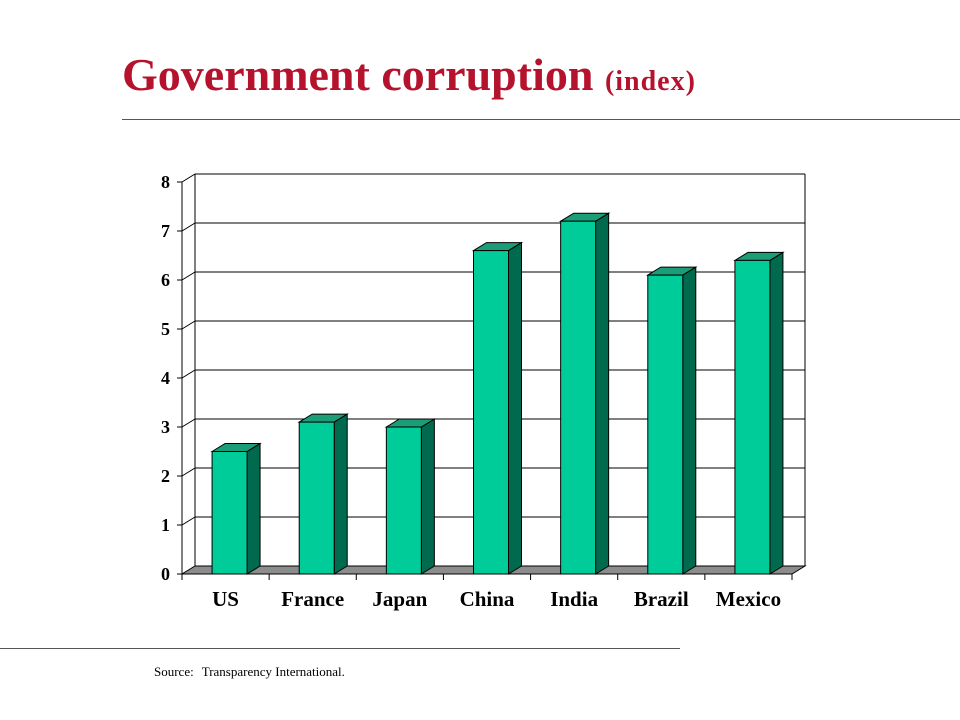 This screenshot has height=720, width=960. I want to click on chart-title: Government corruption (index), so click(409, 75).